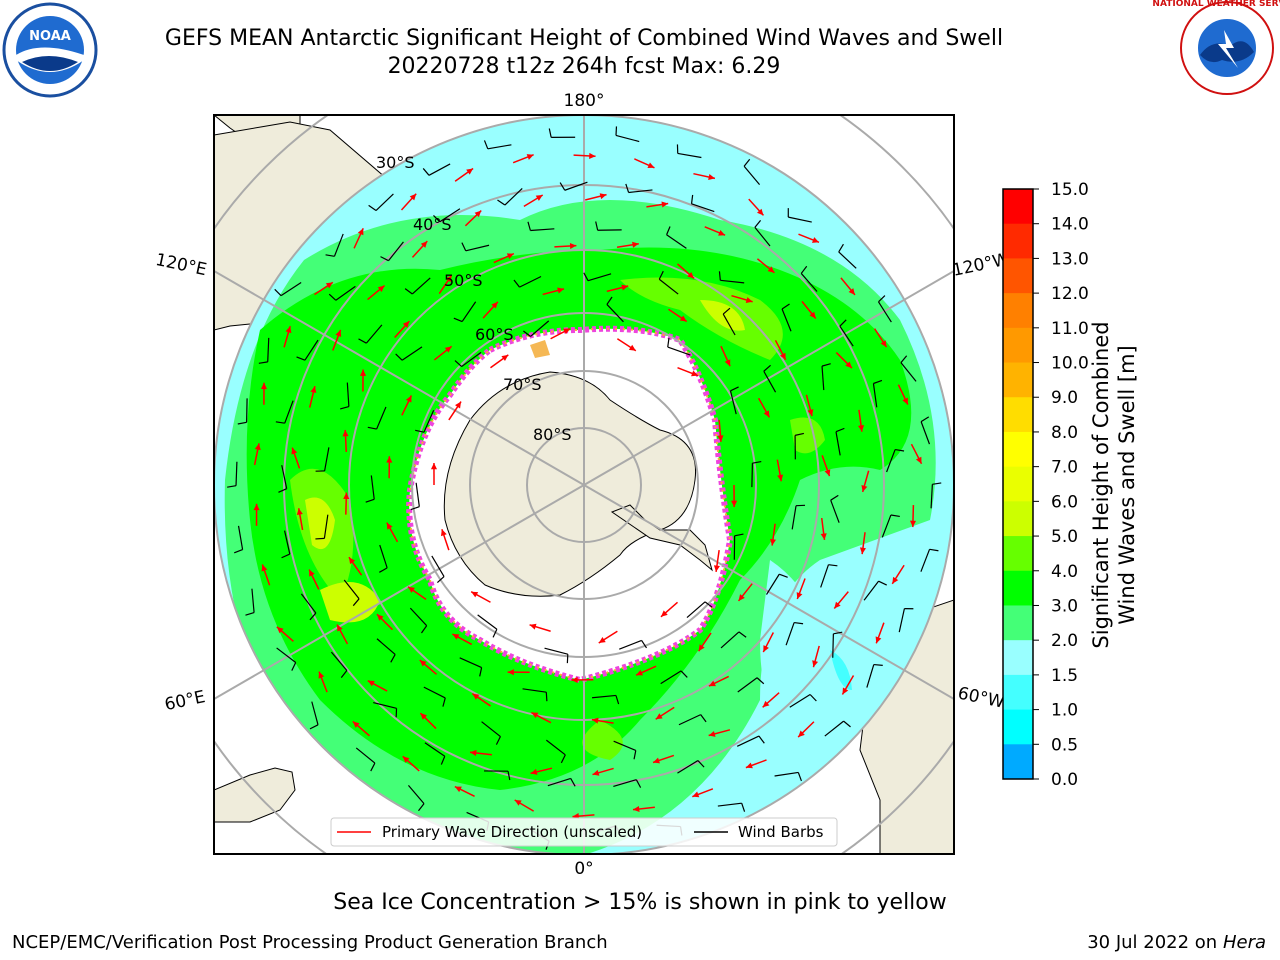 The width and height of the screenshot is (1280, 960). What do you see at coordinates (1070, 225) in the screenshot?
I see `colorbar-tick-label: 14.0` at bounding box center [1070, 225].